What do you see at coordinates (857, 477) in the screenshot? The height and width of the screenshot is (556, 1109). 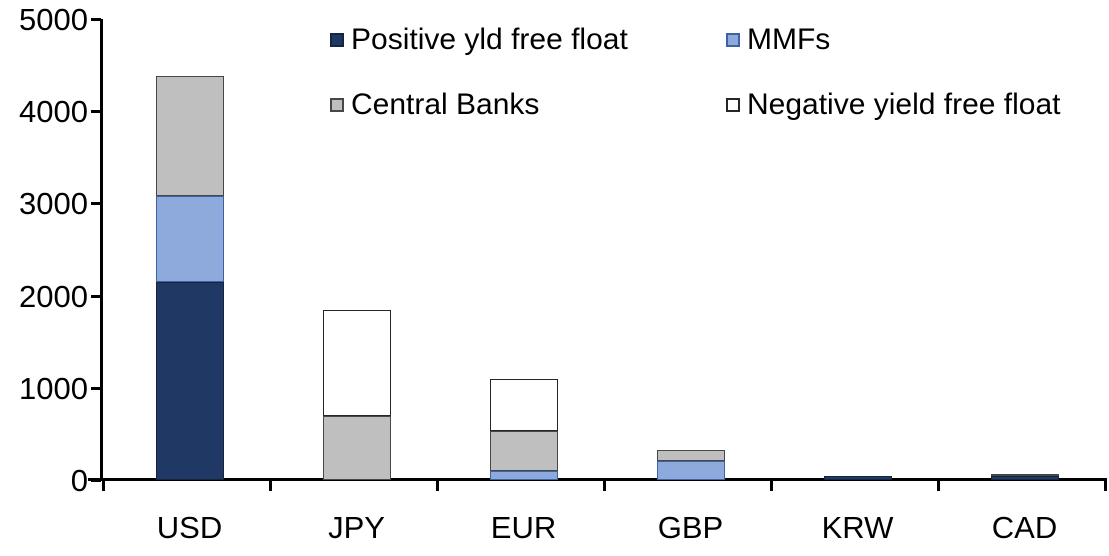 I see `bar-segment-krw` at bounding box center [857, 477].